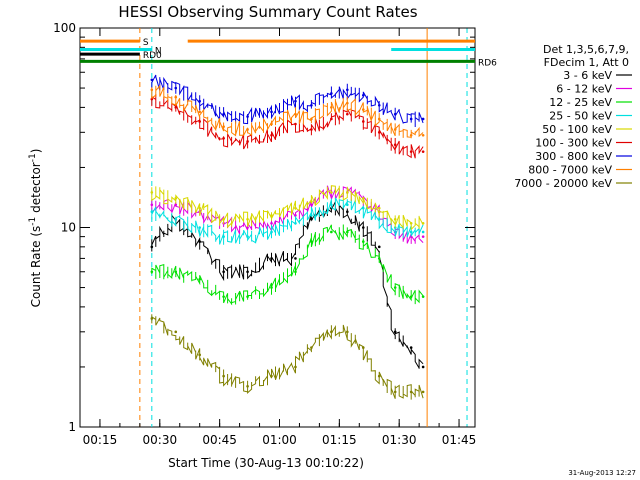  What do you see at coordinates (146, 43) in the screenshot?
I see `flag-label-s: S` at bounding box center [146, 43].